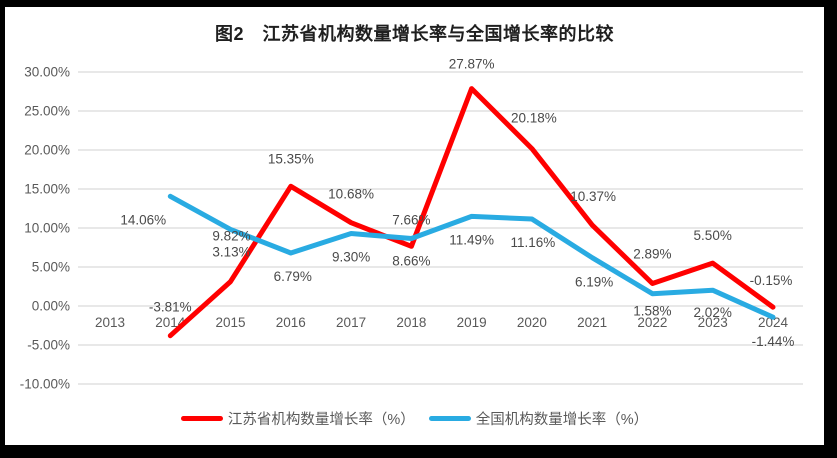 Image resolution: width=837 pixels, height=458 pixels. I want to click on legend-label-national: 全国机构数量增长率（%）, so click(562, 420).